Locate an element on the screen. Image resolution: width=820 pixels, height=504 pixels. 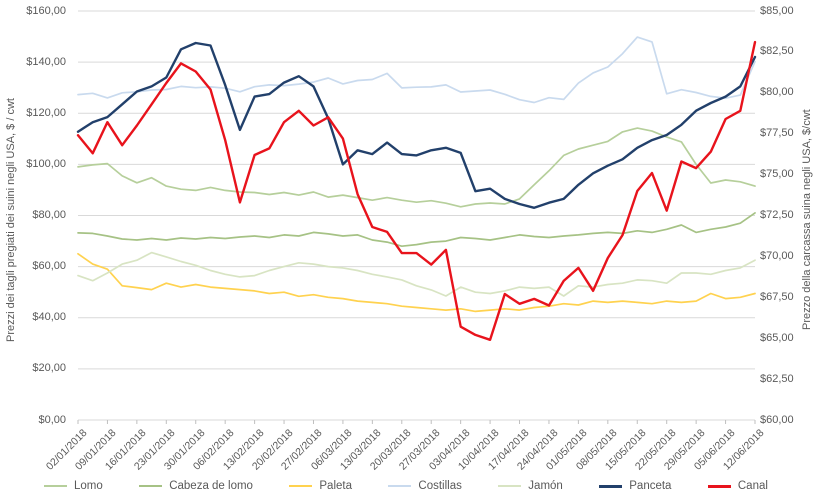
right-axis-tick: $80,00 is located at coordinates (777, 92).